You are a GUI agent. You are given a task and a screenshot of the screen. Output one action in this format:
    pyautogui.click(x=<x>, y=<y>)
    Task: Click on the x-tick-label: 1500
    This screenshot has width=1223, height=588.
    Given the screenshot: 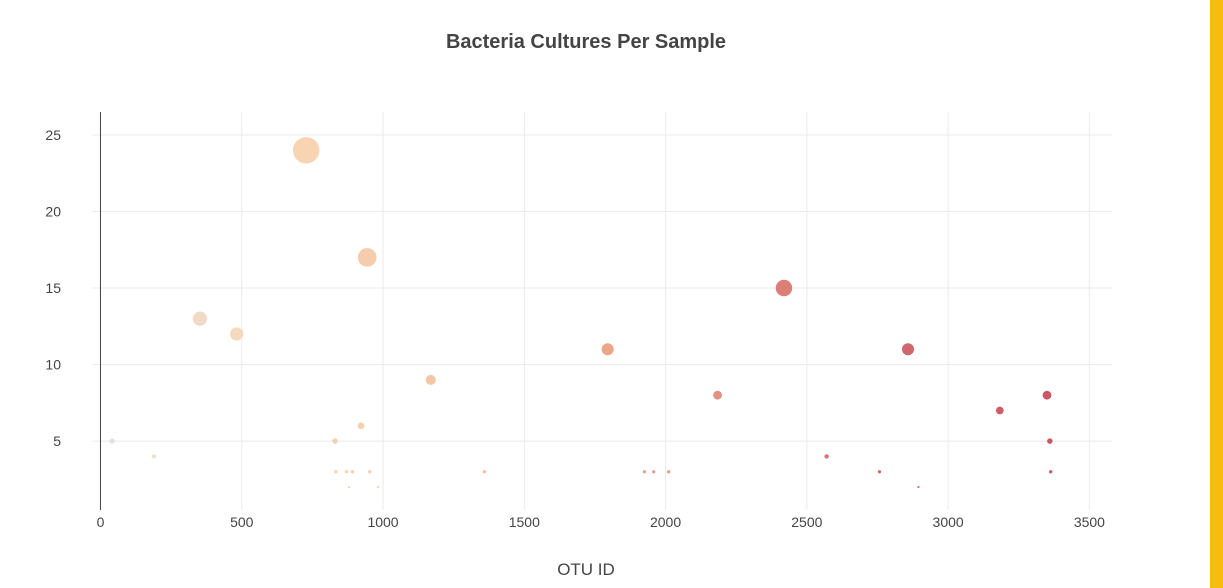 What is the action you would take?
    pyautogui.click(x=524, y=522)
    